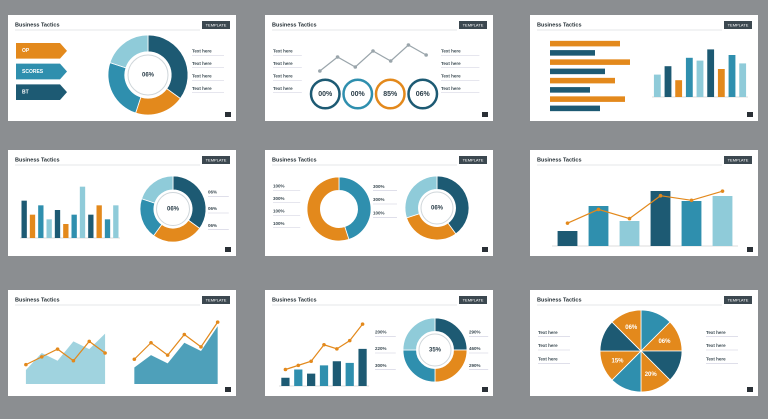 The width and height of the screenshot is (768, 419). I want to click on arrow-label: SCORES, so click(33, 72).